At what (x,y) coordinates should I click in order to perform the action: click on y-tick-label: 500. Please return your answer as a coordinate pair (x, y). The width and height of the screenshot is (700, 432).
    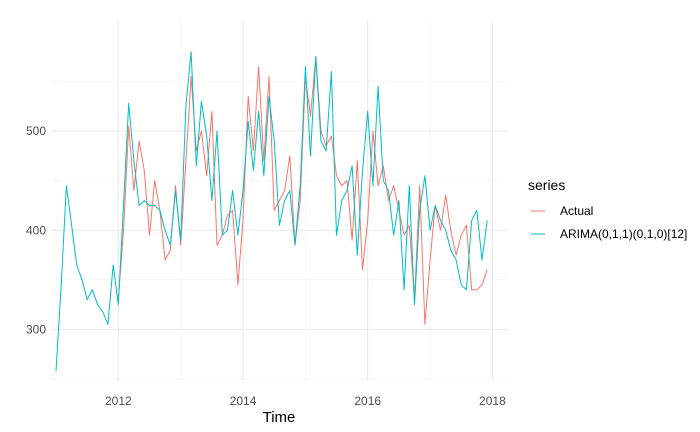
    Looking at the image, I should click on (36, 131).